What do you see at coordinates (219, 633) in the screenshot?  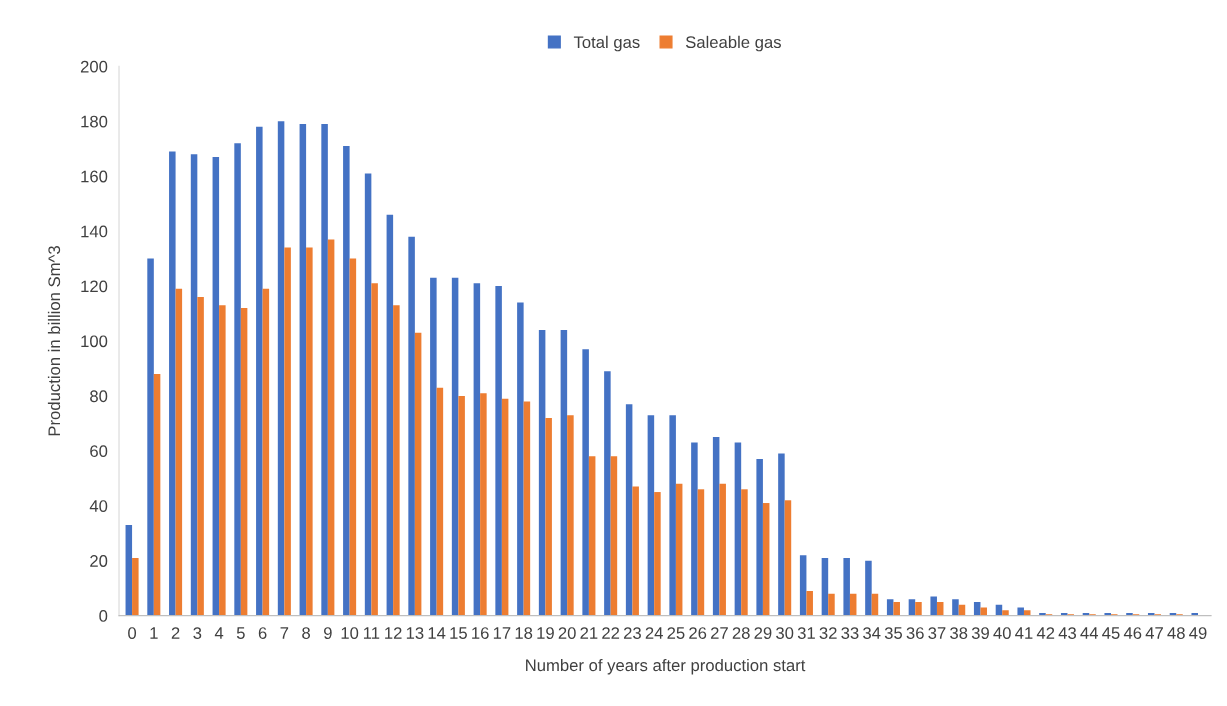 I see `x-tick-label: 4` at bounding box center [219, 633].